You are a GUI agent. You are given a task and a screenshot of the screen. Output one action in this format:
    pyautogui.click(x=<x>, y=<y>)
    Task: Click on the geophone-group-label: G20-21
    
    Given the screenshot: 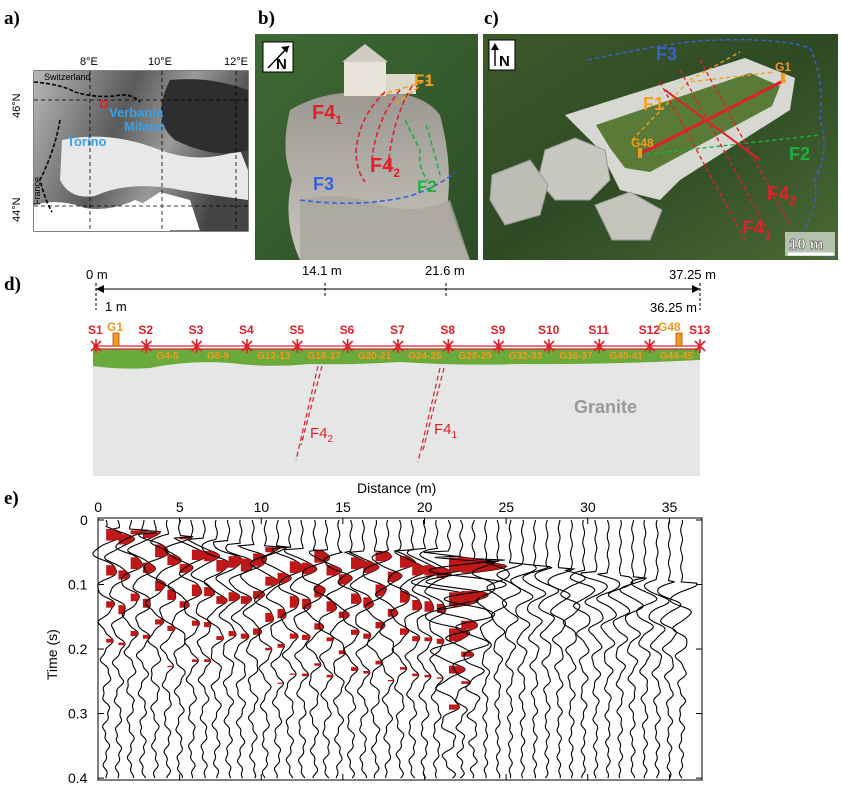 What is the action you would take?
    pyautogui.click(x=375, y=356)
    